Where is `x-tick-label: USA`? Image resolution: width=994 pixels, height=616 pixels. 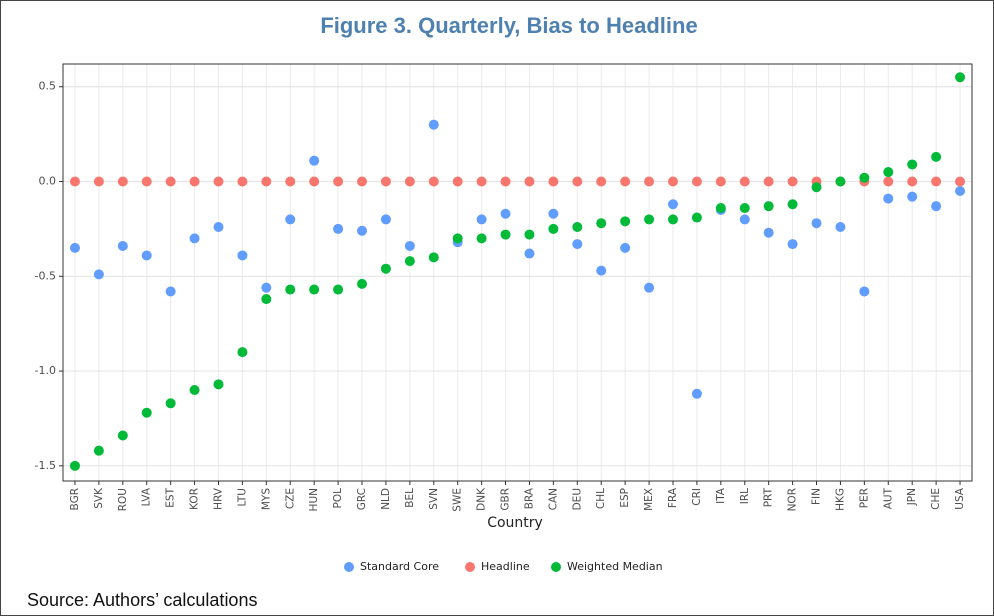 x-tick-label: USA is located at coordinates (960, 498).